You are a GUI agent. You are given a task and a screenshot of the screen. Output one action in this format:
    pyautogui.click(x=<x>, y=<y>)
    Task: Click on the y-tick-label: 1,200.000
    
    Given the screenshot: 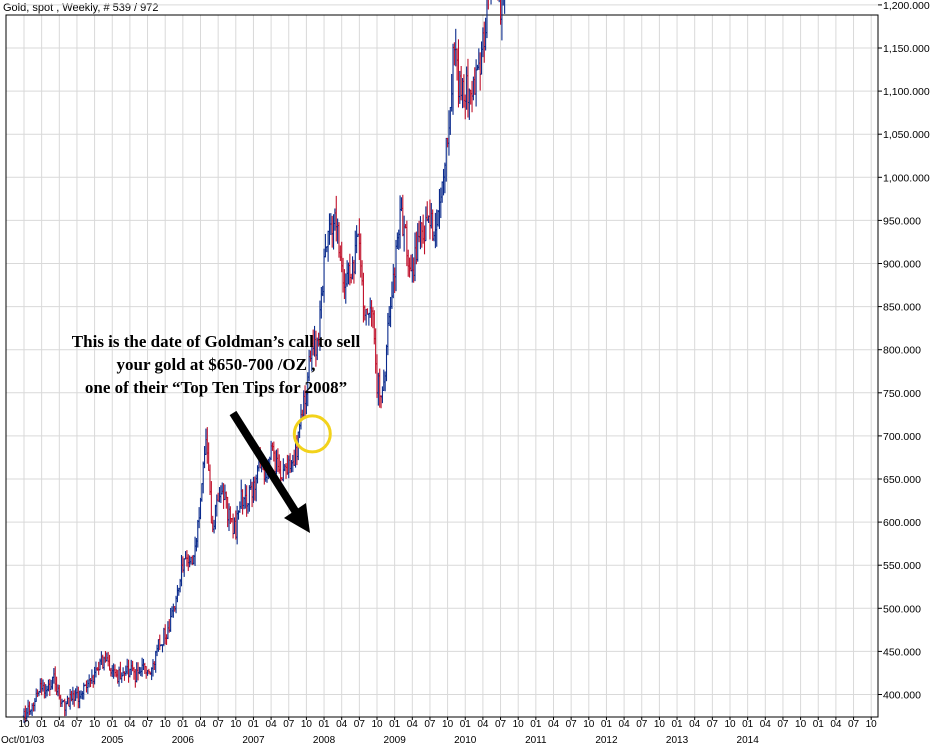 What is the action you would take?
    pyautogui.click(x=906, y=6)
    